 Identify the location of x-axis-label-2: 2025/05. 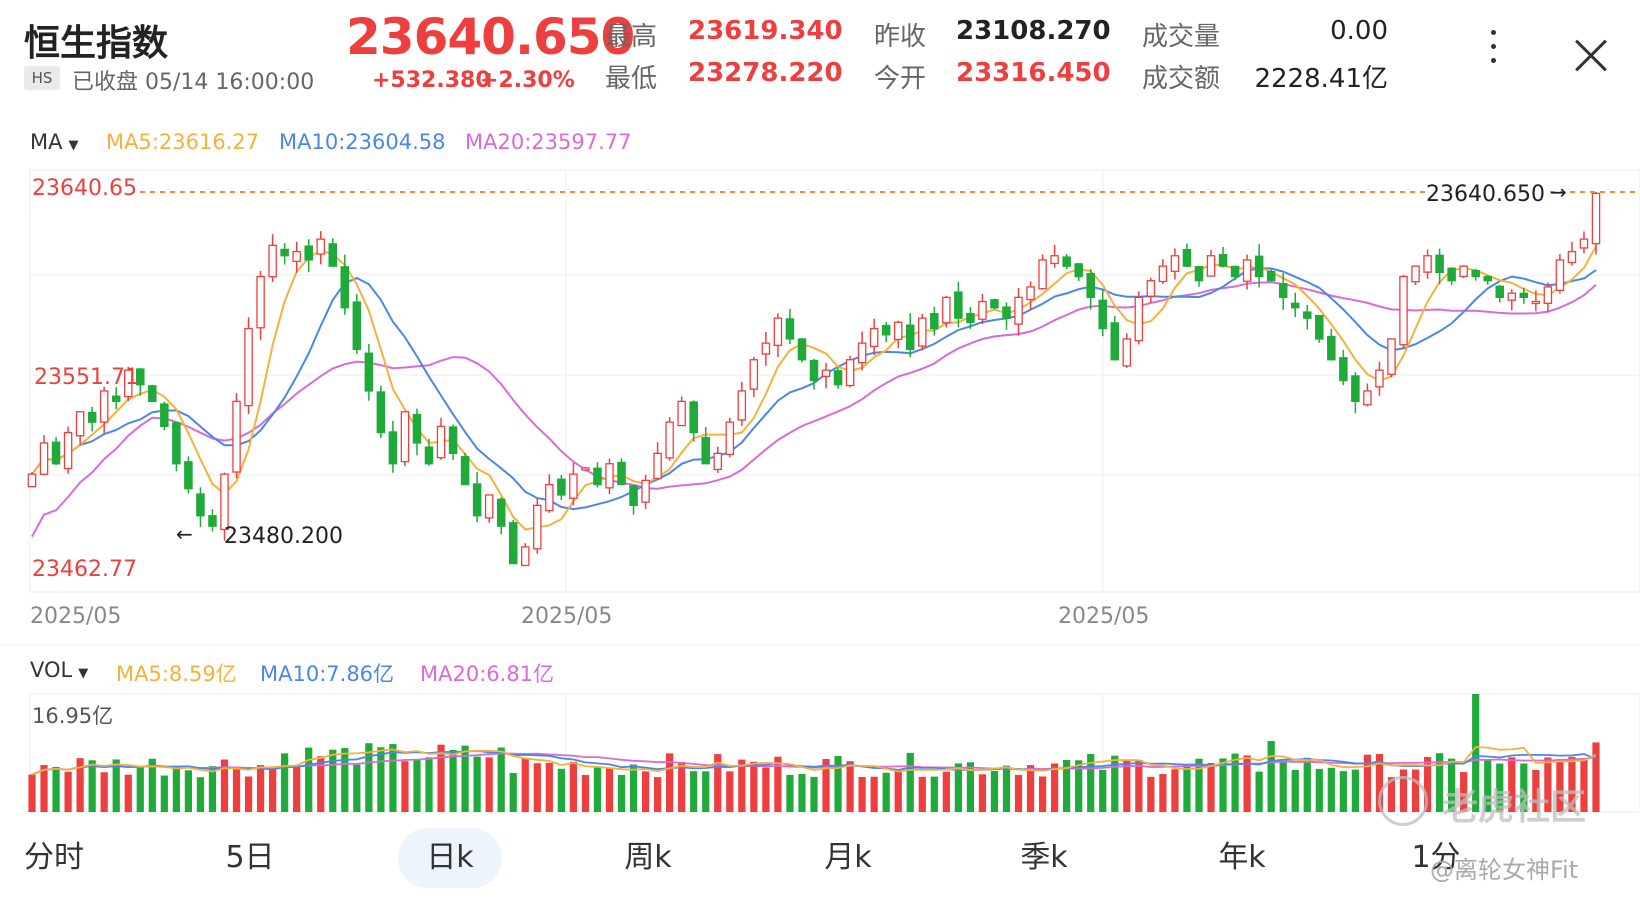
(567, 616).